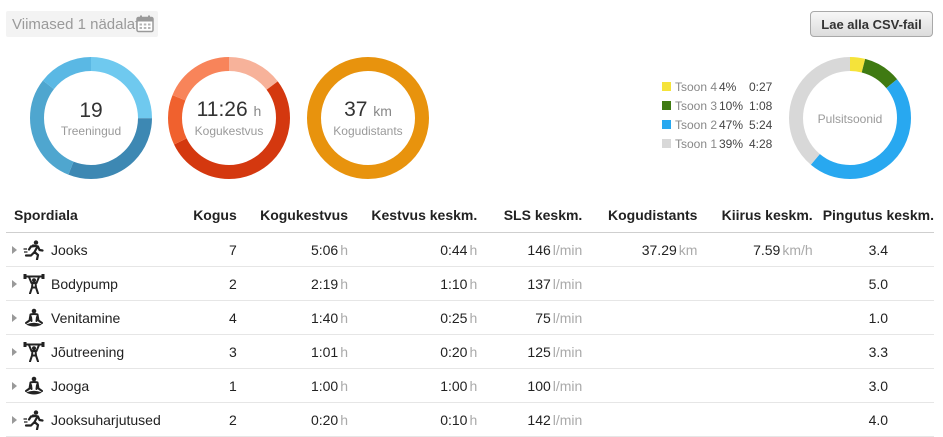  I want to click on avg-effort-cell: 3.4, so click(878, 249).